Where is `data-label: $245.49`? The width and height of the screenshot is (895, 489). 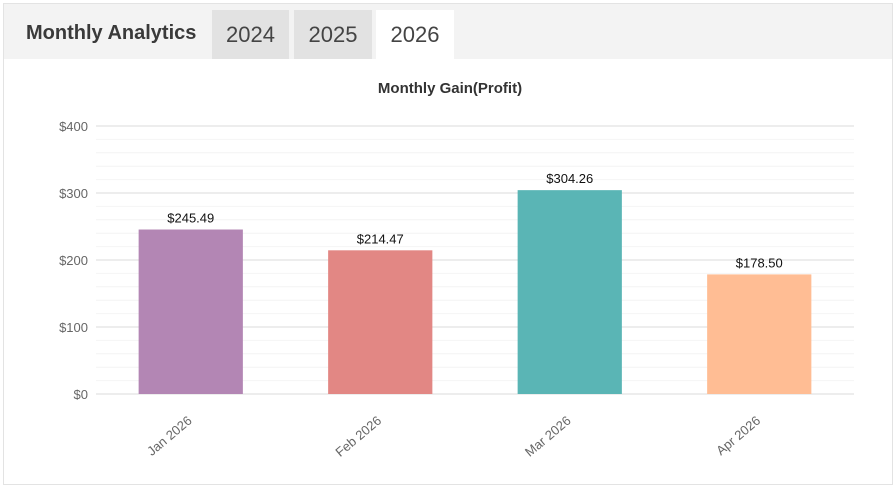
data-label: $245.49 is located at coordinates (190, 218).